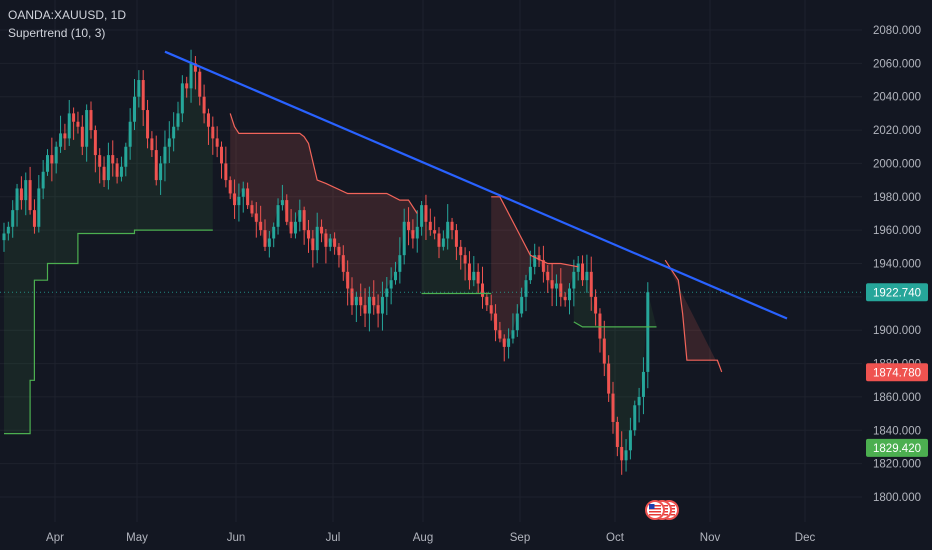  Describe the element at coordinates (57, 33) in the screenshot. I see `indicator-label: Supertrend (10, 3)` at that location.